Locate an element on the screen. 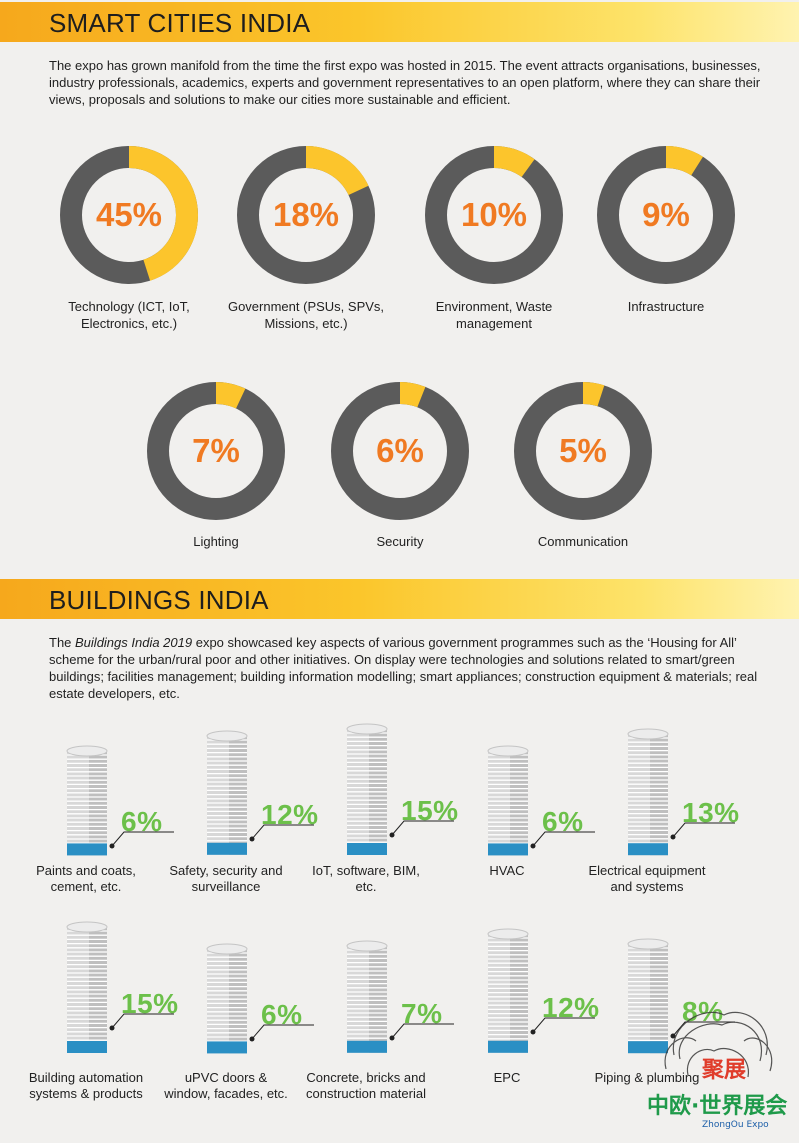 This screenshot has width=799, height=1143. zhongou-expo-watermark: 聚展 中欧·世界展会 ZhongOu Expo is located at coordinates (719, 1060).